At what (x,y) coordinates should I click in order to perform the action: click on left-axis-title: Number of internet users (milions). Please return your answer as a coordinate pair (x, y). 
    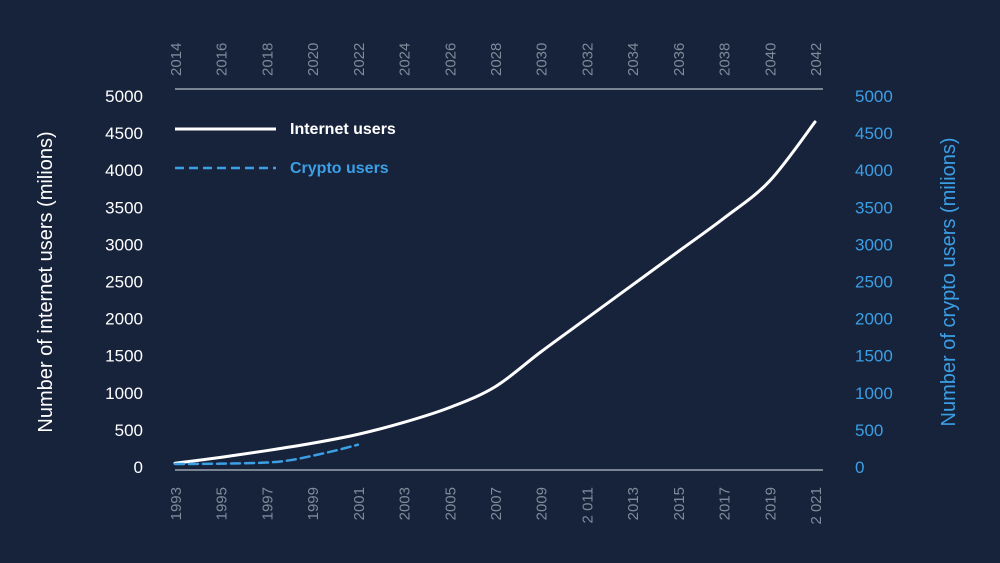
    Looking at the image, I should click on (46, 281).